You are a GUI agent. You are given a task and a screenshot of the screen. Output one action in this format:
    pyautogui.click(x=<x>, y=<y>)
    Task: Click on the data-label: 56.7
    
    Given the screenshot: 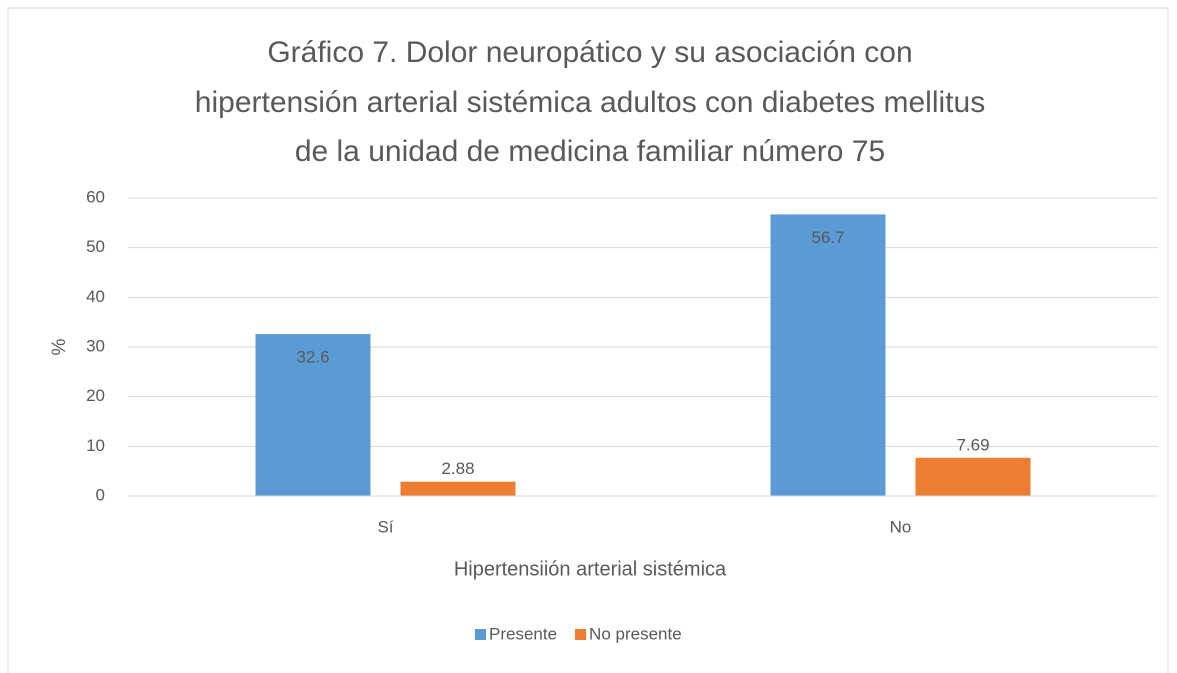 What is the action you would take?
    pyautogui.click(x=827, y=237)
    